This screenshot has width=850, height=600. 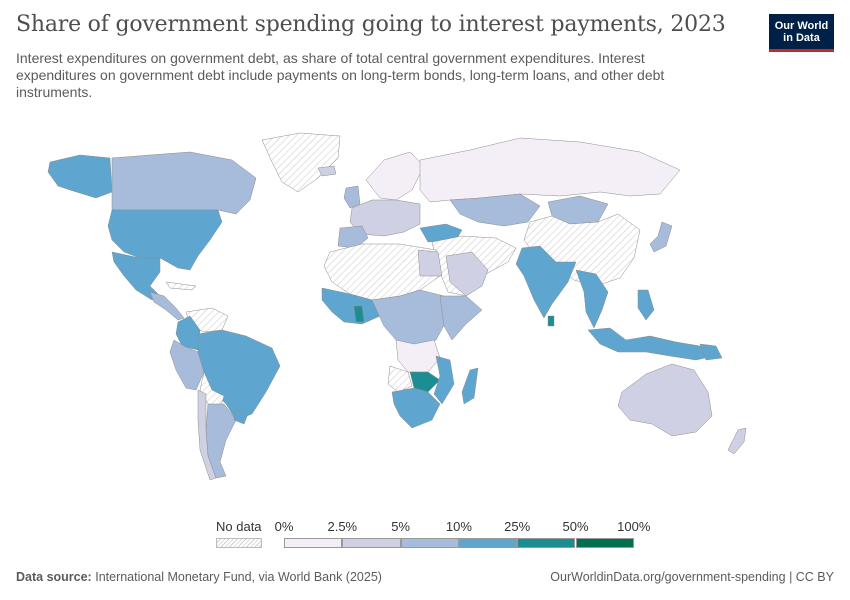 I want to click on map-country-madagascar, so click(x=470, y=386).